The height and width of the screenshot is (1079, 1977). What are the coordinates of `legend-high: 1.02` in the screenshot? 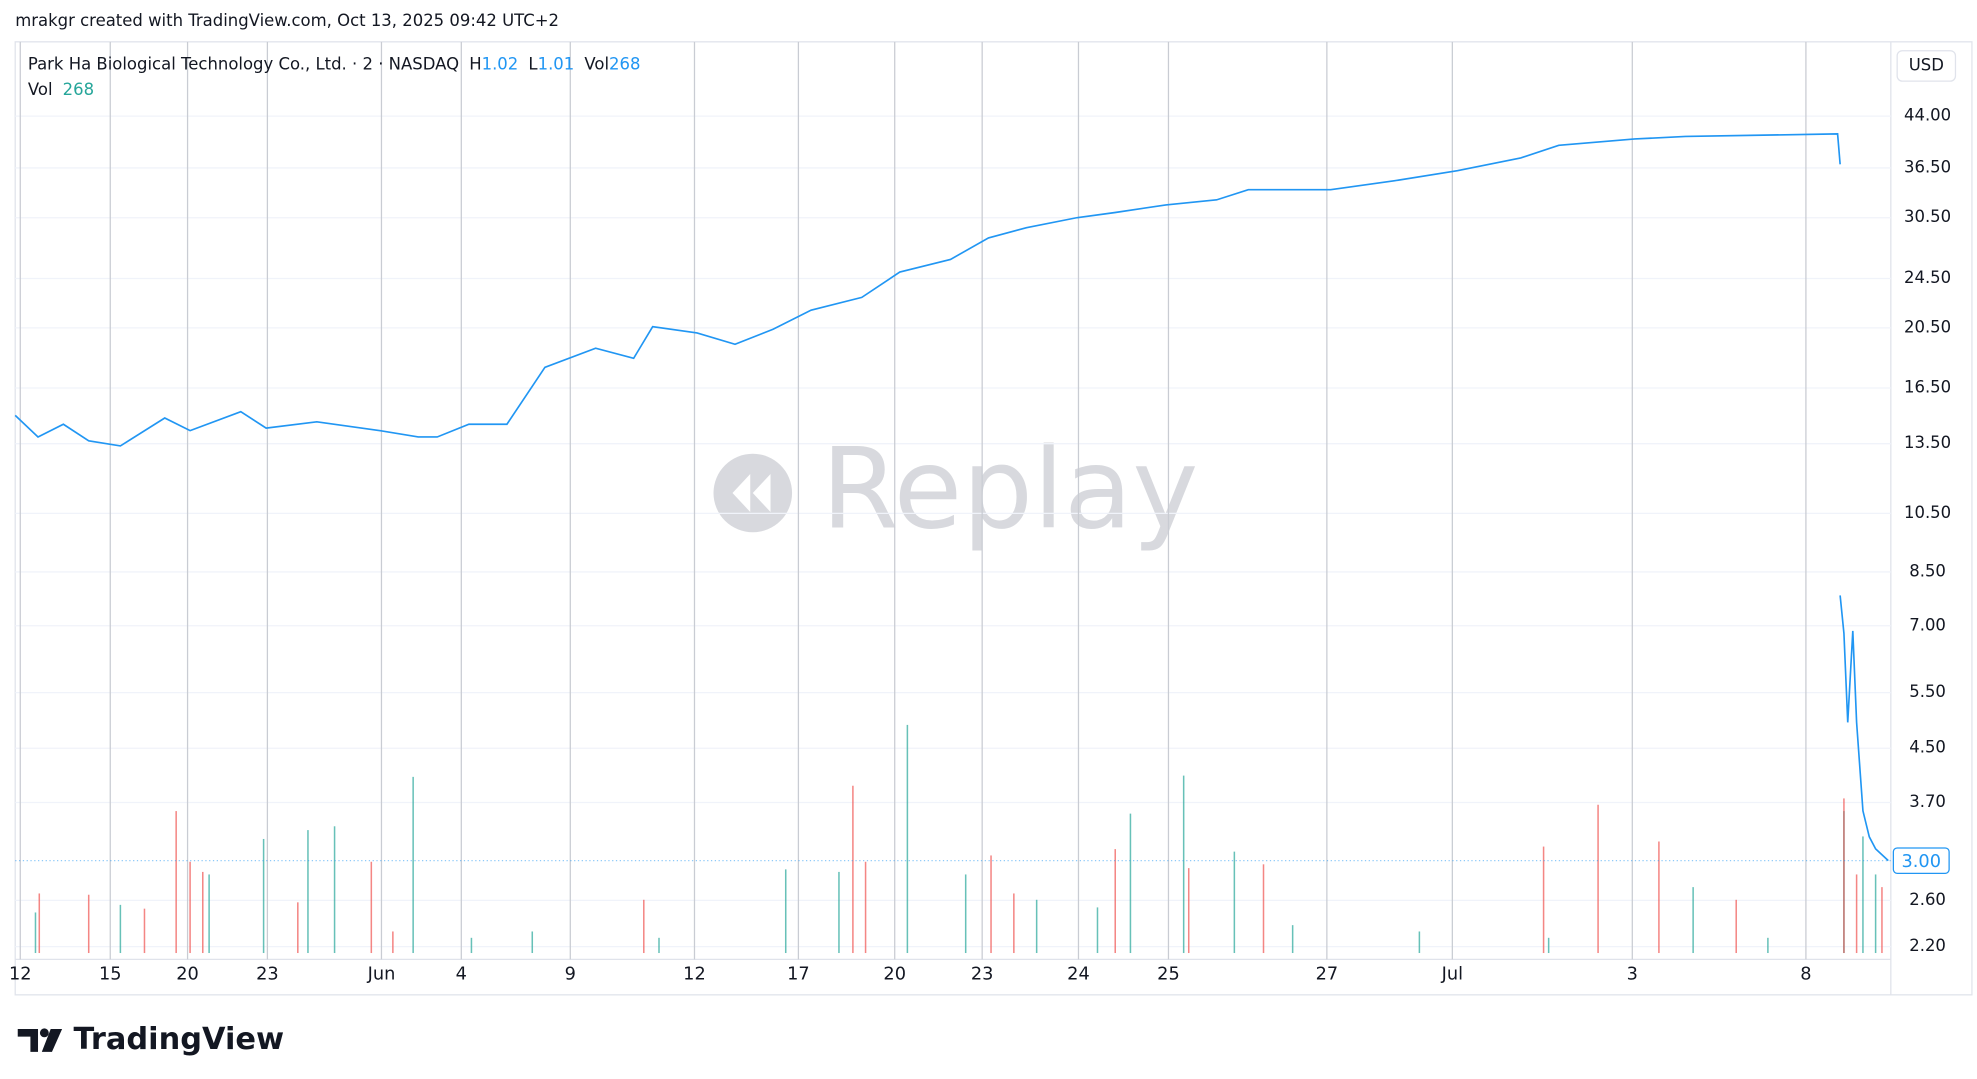 It's located at (500, 63).